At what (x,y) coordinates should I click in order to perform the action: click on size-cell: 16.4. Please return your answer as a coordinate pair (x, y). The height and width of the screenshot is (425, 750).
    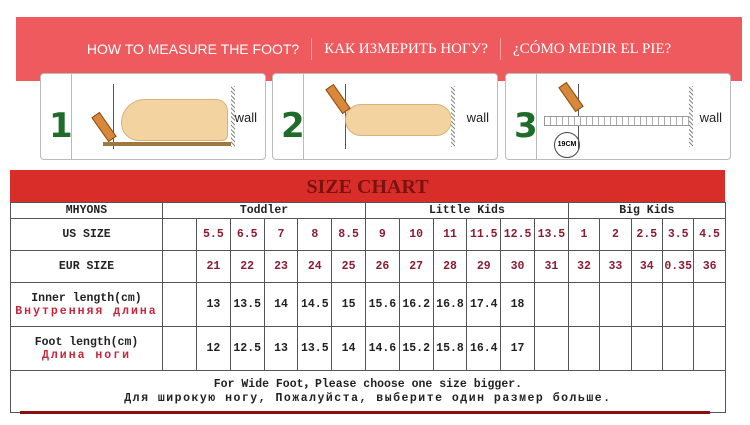
    Looking at the image, I should click on (484, 348).